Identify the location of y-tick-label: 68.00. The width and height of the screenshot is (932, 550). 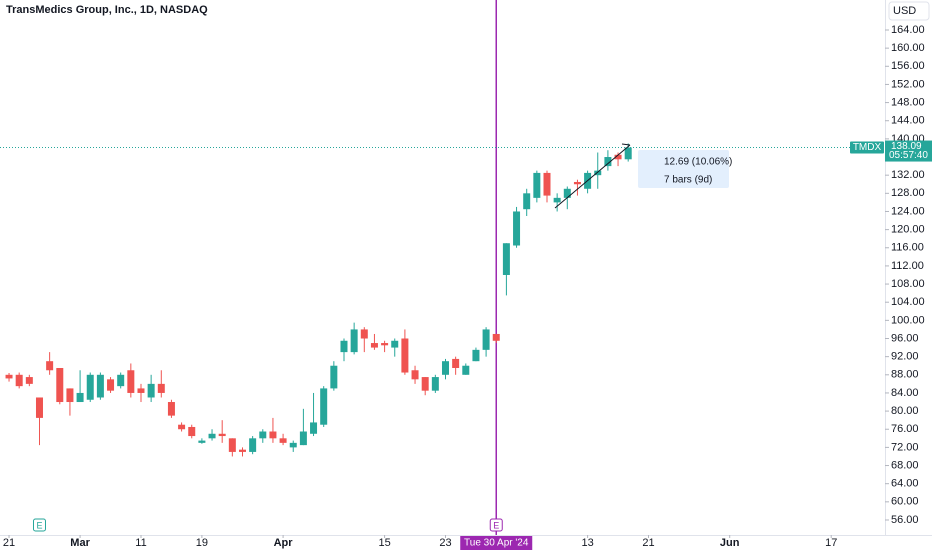
(905, 465).